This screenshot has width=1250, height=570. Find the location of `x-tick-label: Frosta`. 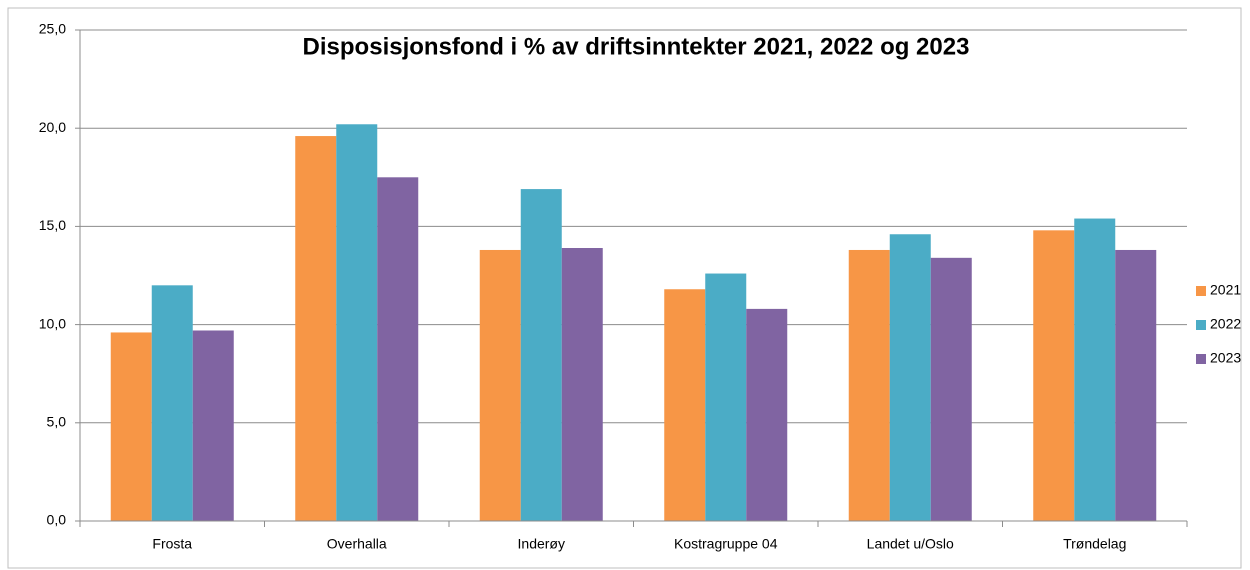

x-tick-label: Frosta is located at coordinates (172, 544).